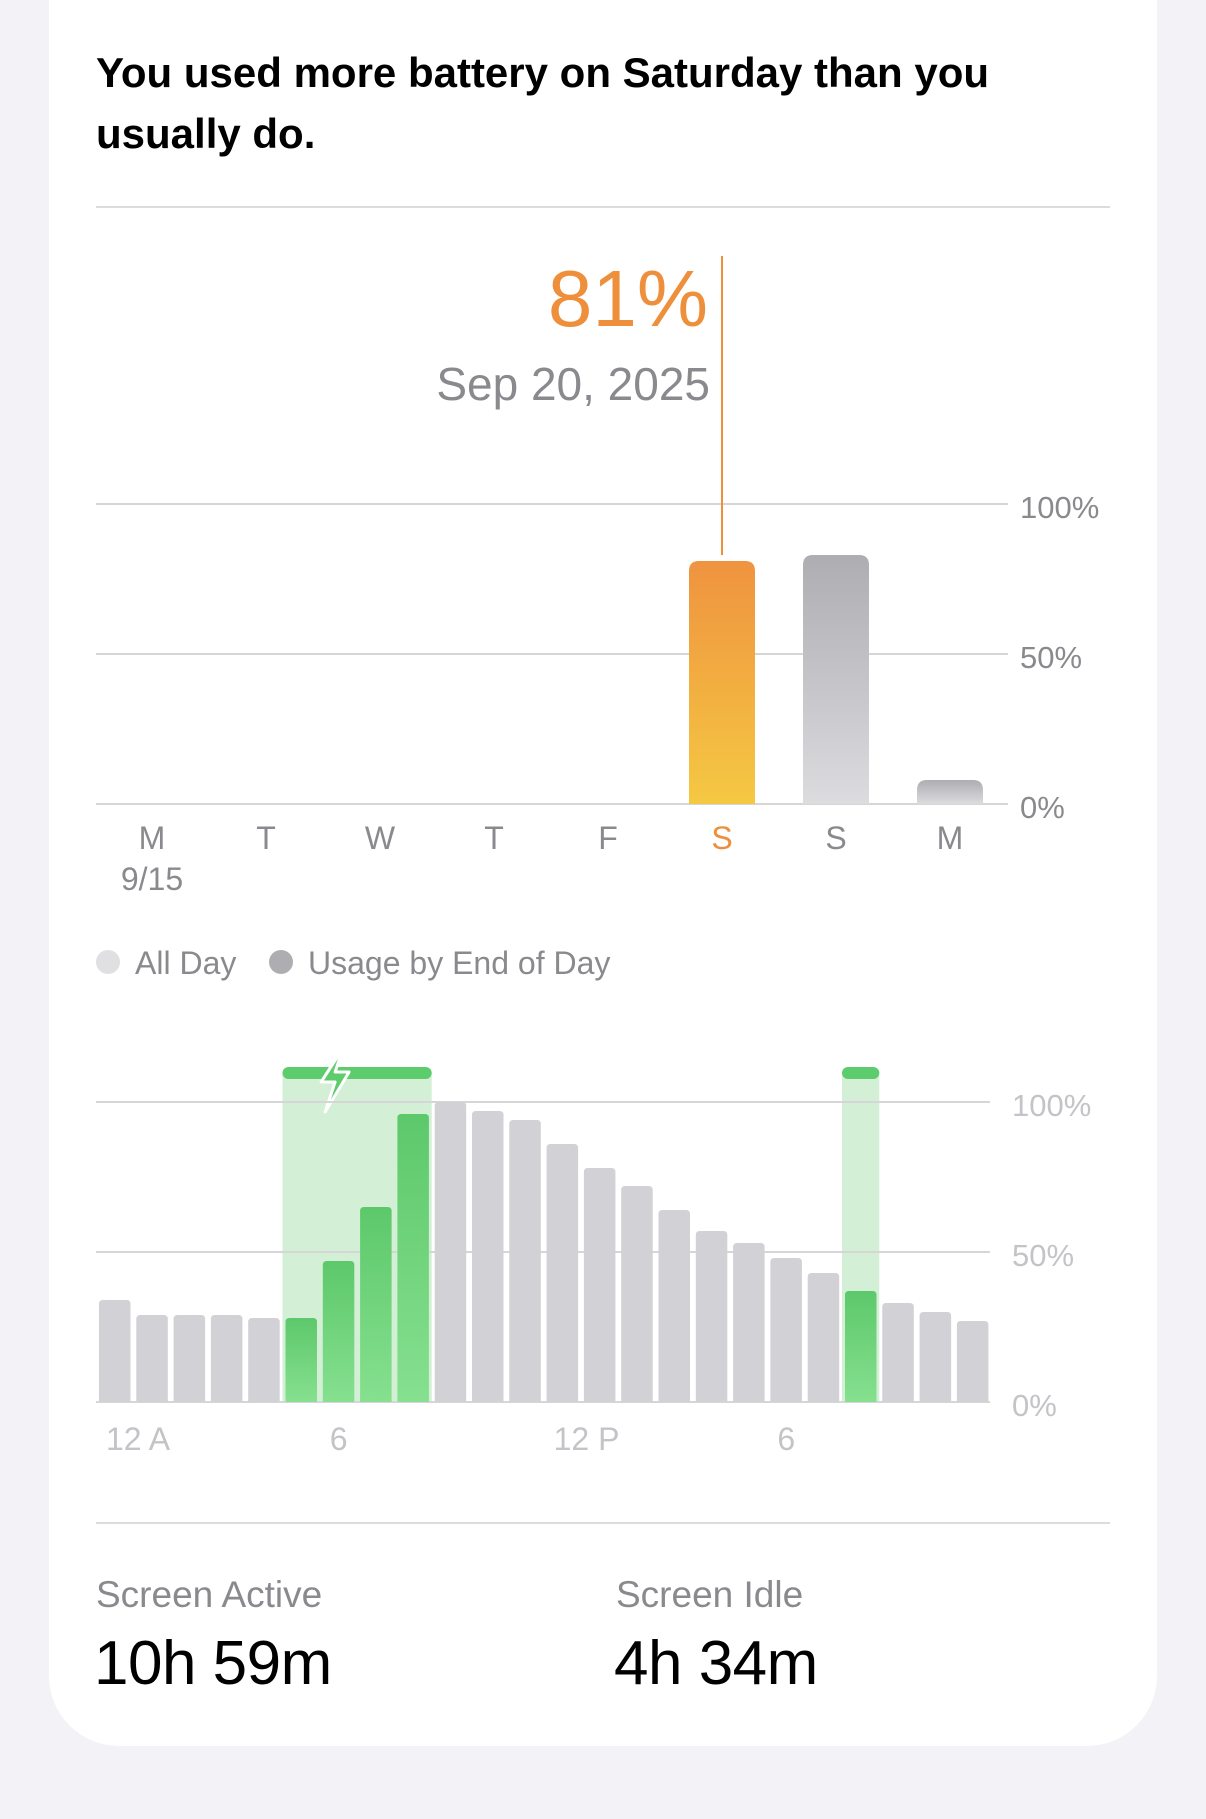 The height and width of the screenshot is (1819, 1206). Describe the element at coordinates (628, 298) in the screenshot. I see `selected-value-label: 81%` at that location.